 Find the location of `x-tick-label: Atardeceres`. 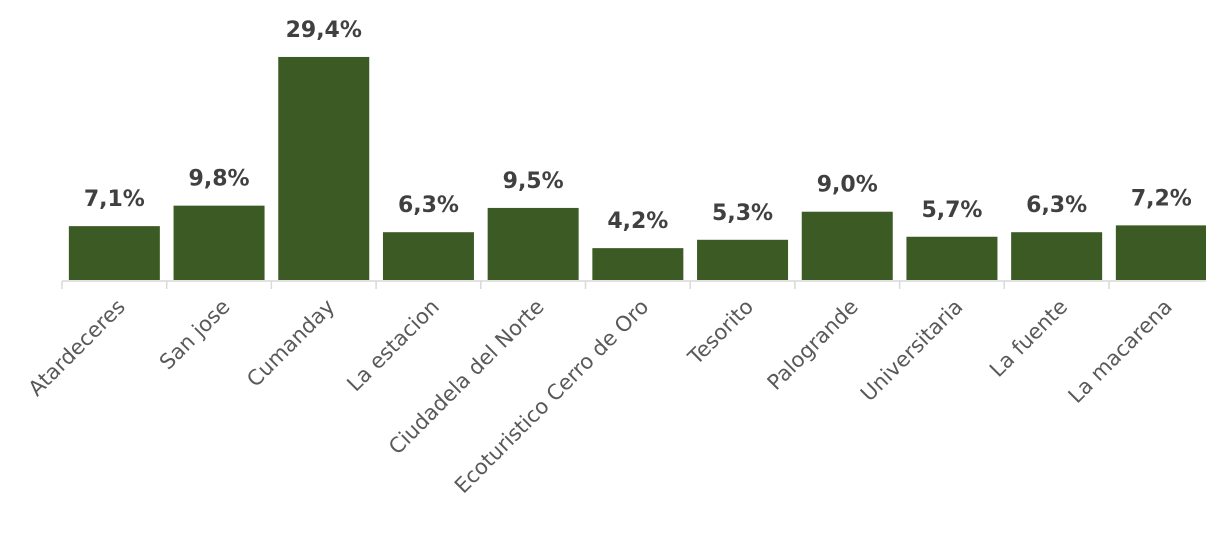

x-tick-label: Atardeceres is located at coordinates (77, 348).